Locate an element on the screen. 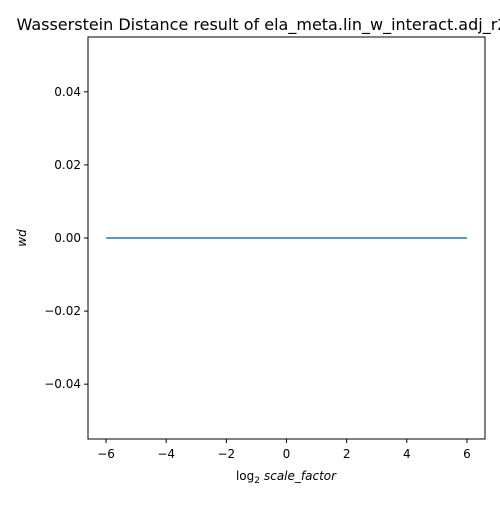  y-tick-label: 0.02 is located at coordinates (67, 165).